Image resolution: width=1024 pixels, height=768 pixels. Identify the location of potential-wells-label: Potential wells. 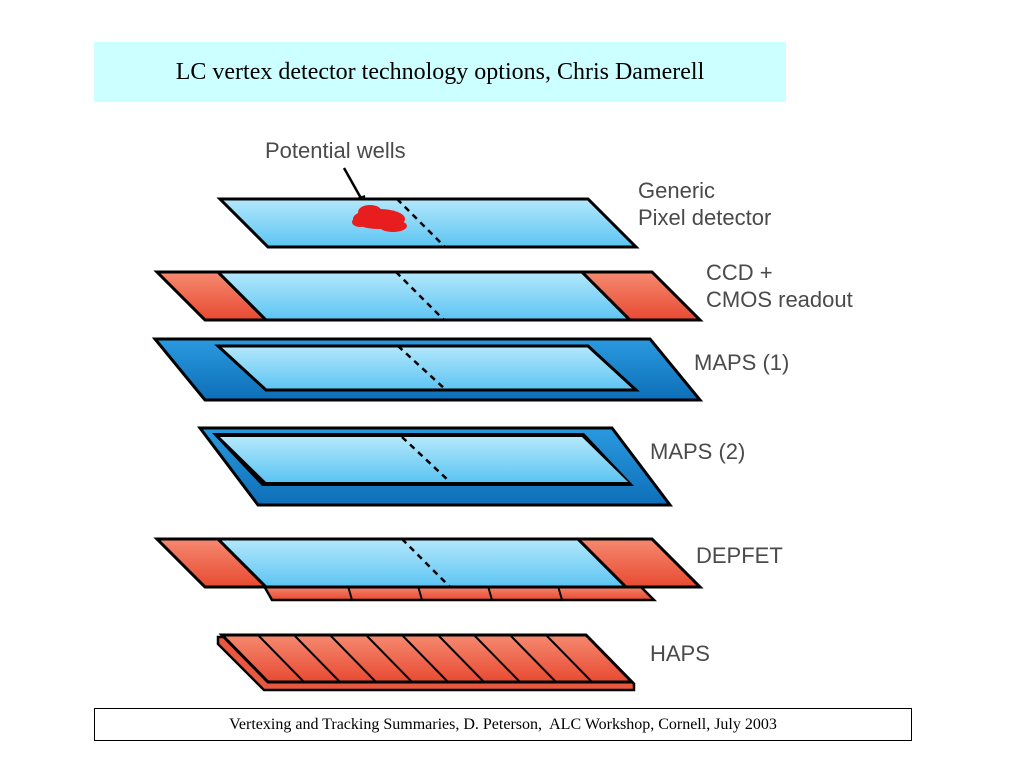
(335, 150).